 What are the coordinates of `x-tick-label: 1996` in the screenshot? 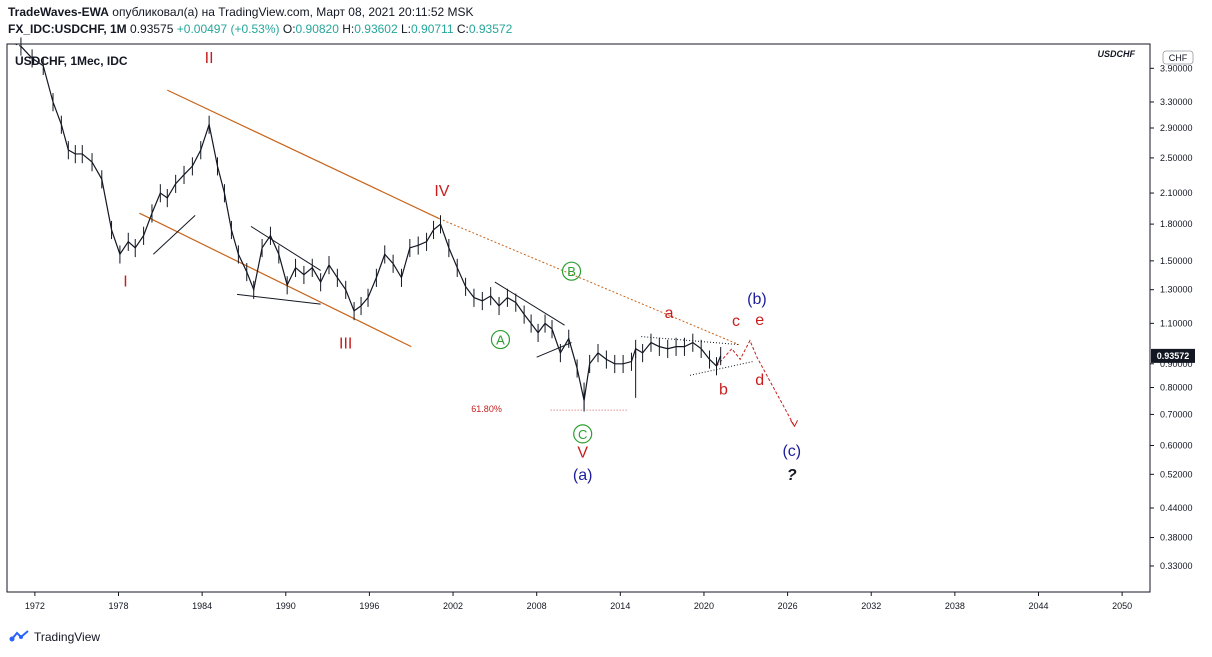 It's located at (369, 606).